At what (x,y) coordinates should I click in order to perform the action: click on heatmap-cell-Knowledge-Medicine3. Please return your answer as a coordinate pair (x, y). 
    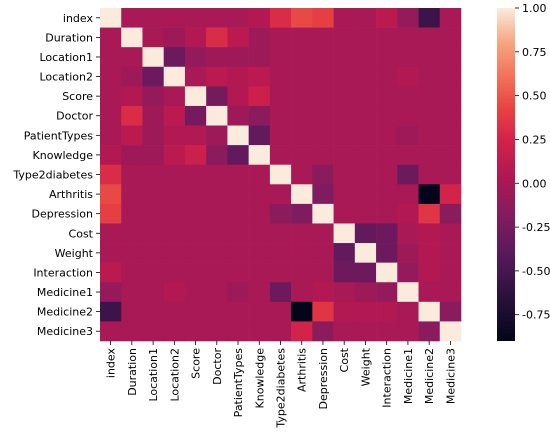
    Looking at the image, I should click on (450, 155).